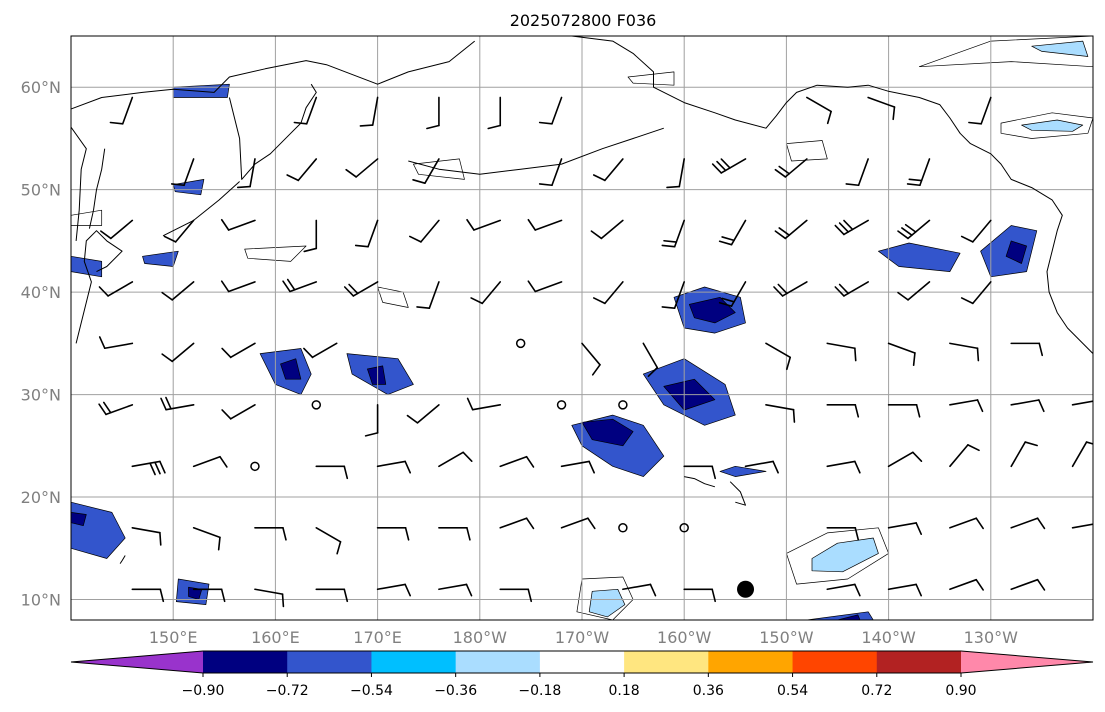  What do you see at coordinates (624, 691) in the screenshot?
I see `colorbar-tick-label: 0.18` at bounding box center [624, 691].